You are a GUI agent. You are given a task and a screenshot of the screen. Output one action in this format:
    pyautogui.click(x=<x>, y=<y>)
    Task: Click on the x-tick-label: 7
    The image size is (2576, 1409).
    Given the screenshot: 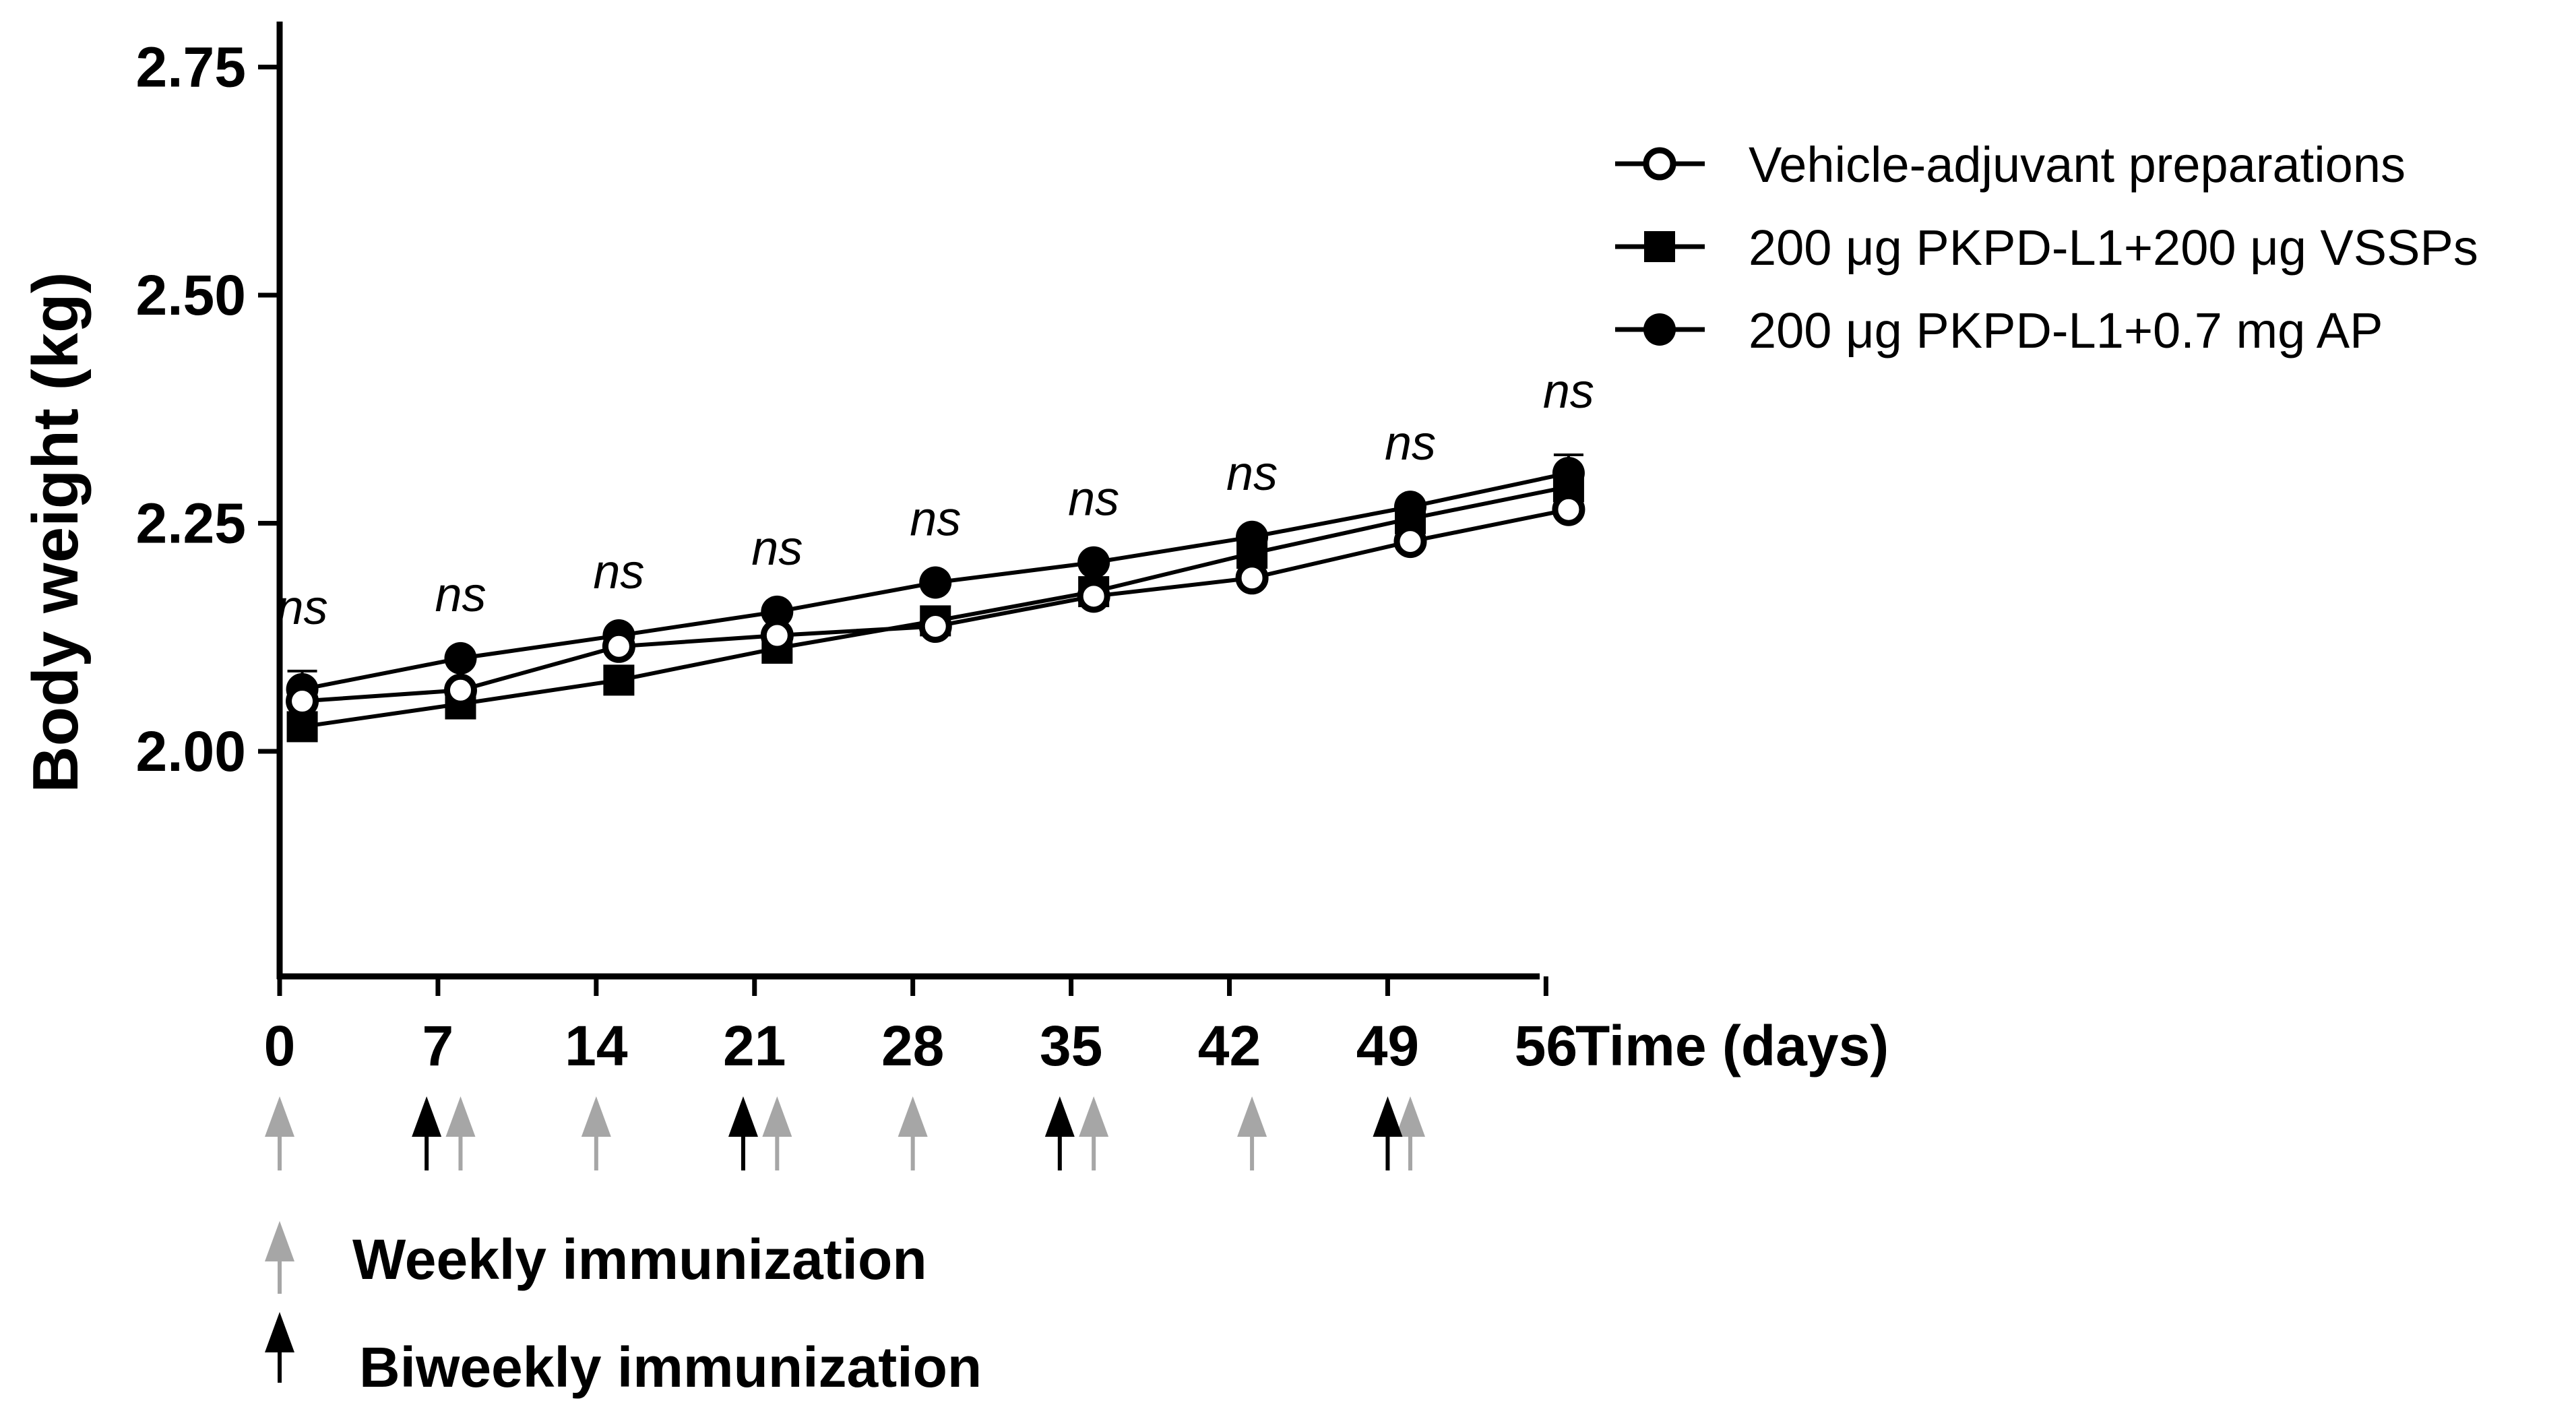 What is the action you would take?
    pyautogui.click(x=438, y=1045)
    